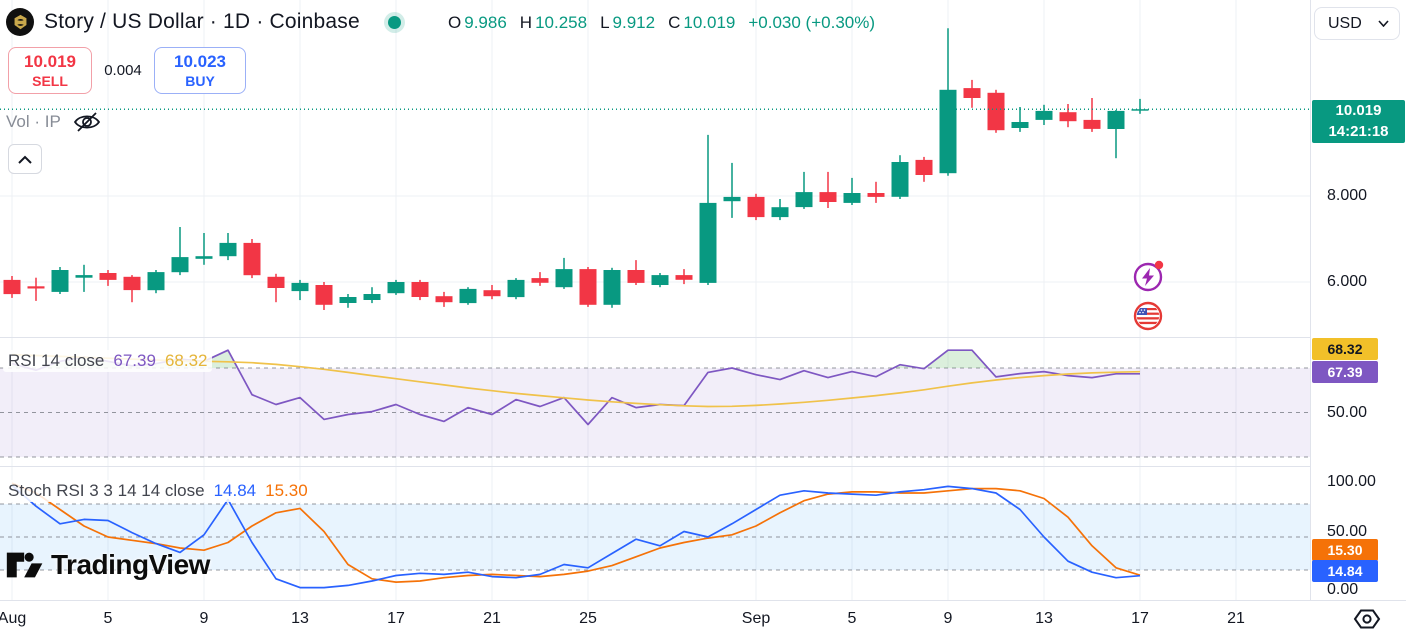 The image size is (1406, 636). I want to click on event-lightning-icon, so click(1148, 276).